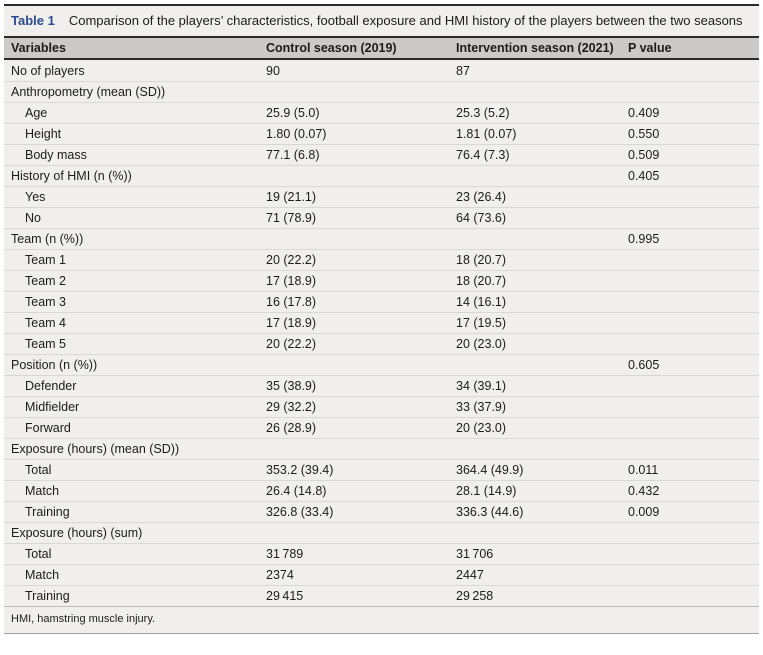 The height and width of the screenshot is (655, 763). Describe the element at coordinates (52, 407) in the screenshot. I see `row-label: Midfielder` at that location.